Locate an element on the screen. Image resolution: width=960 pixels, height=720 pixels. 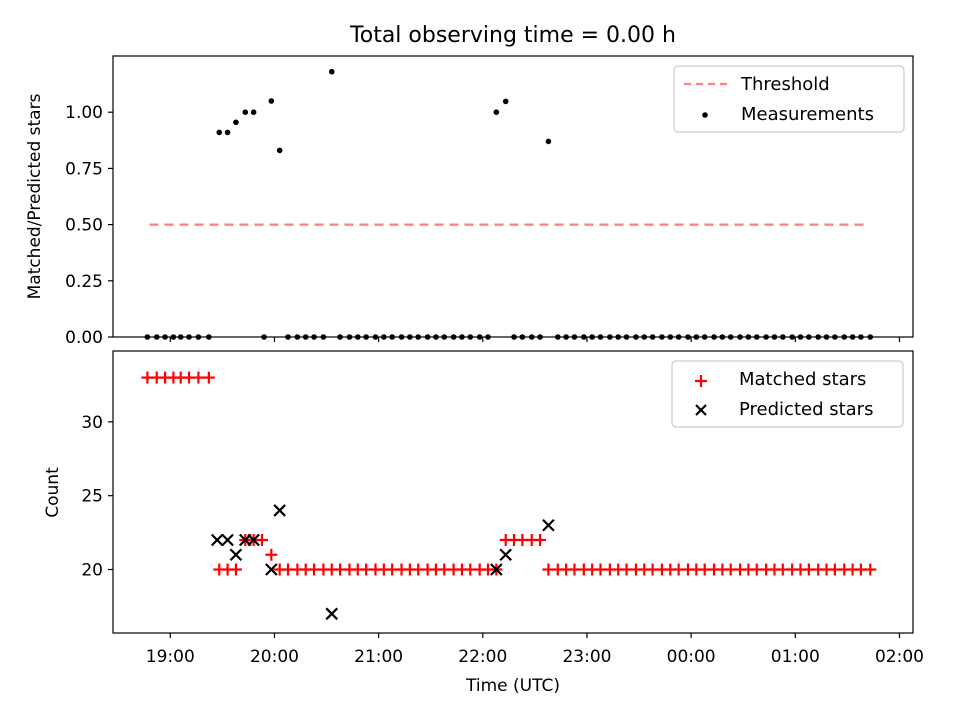
legend-predicted-label: Predicted stars is located at coordinates (806, 409).